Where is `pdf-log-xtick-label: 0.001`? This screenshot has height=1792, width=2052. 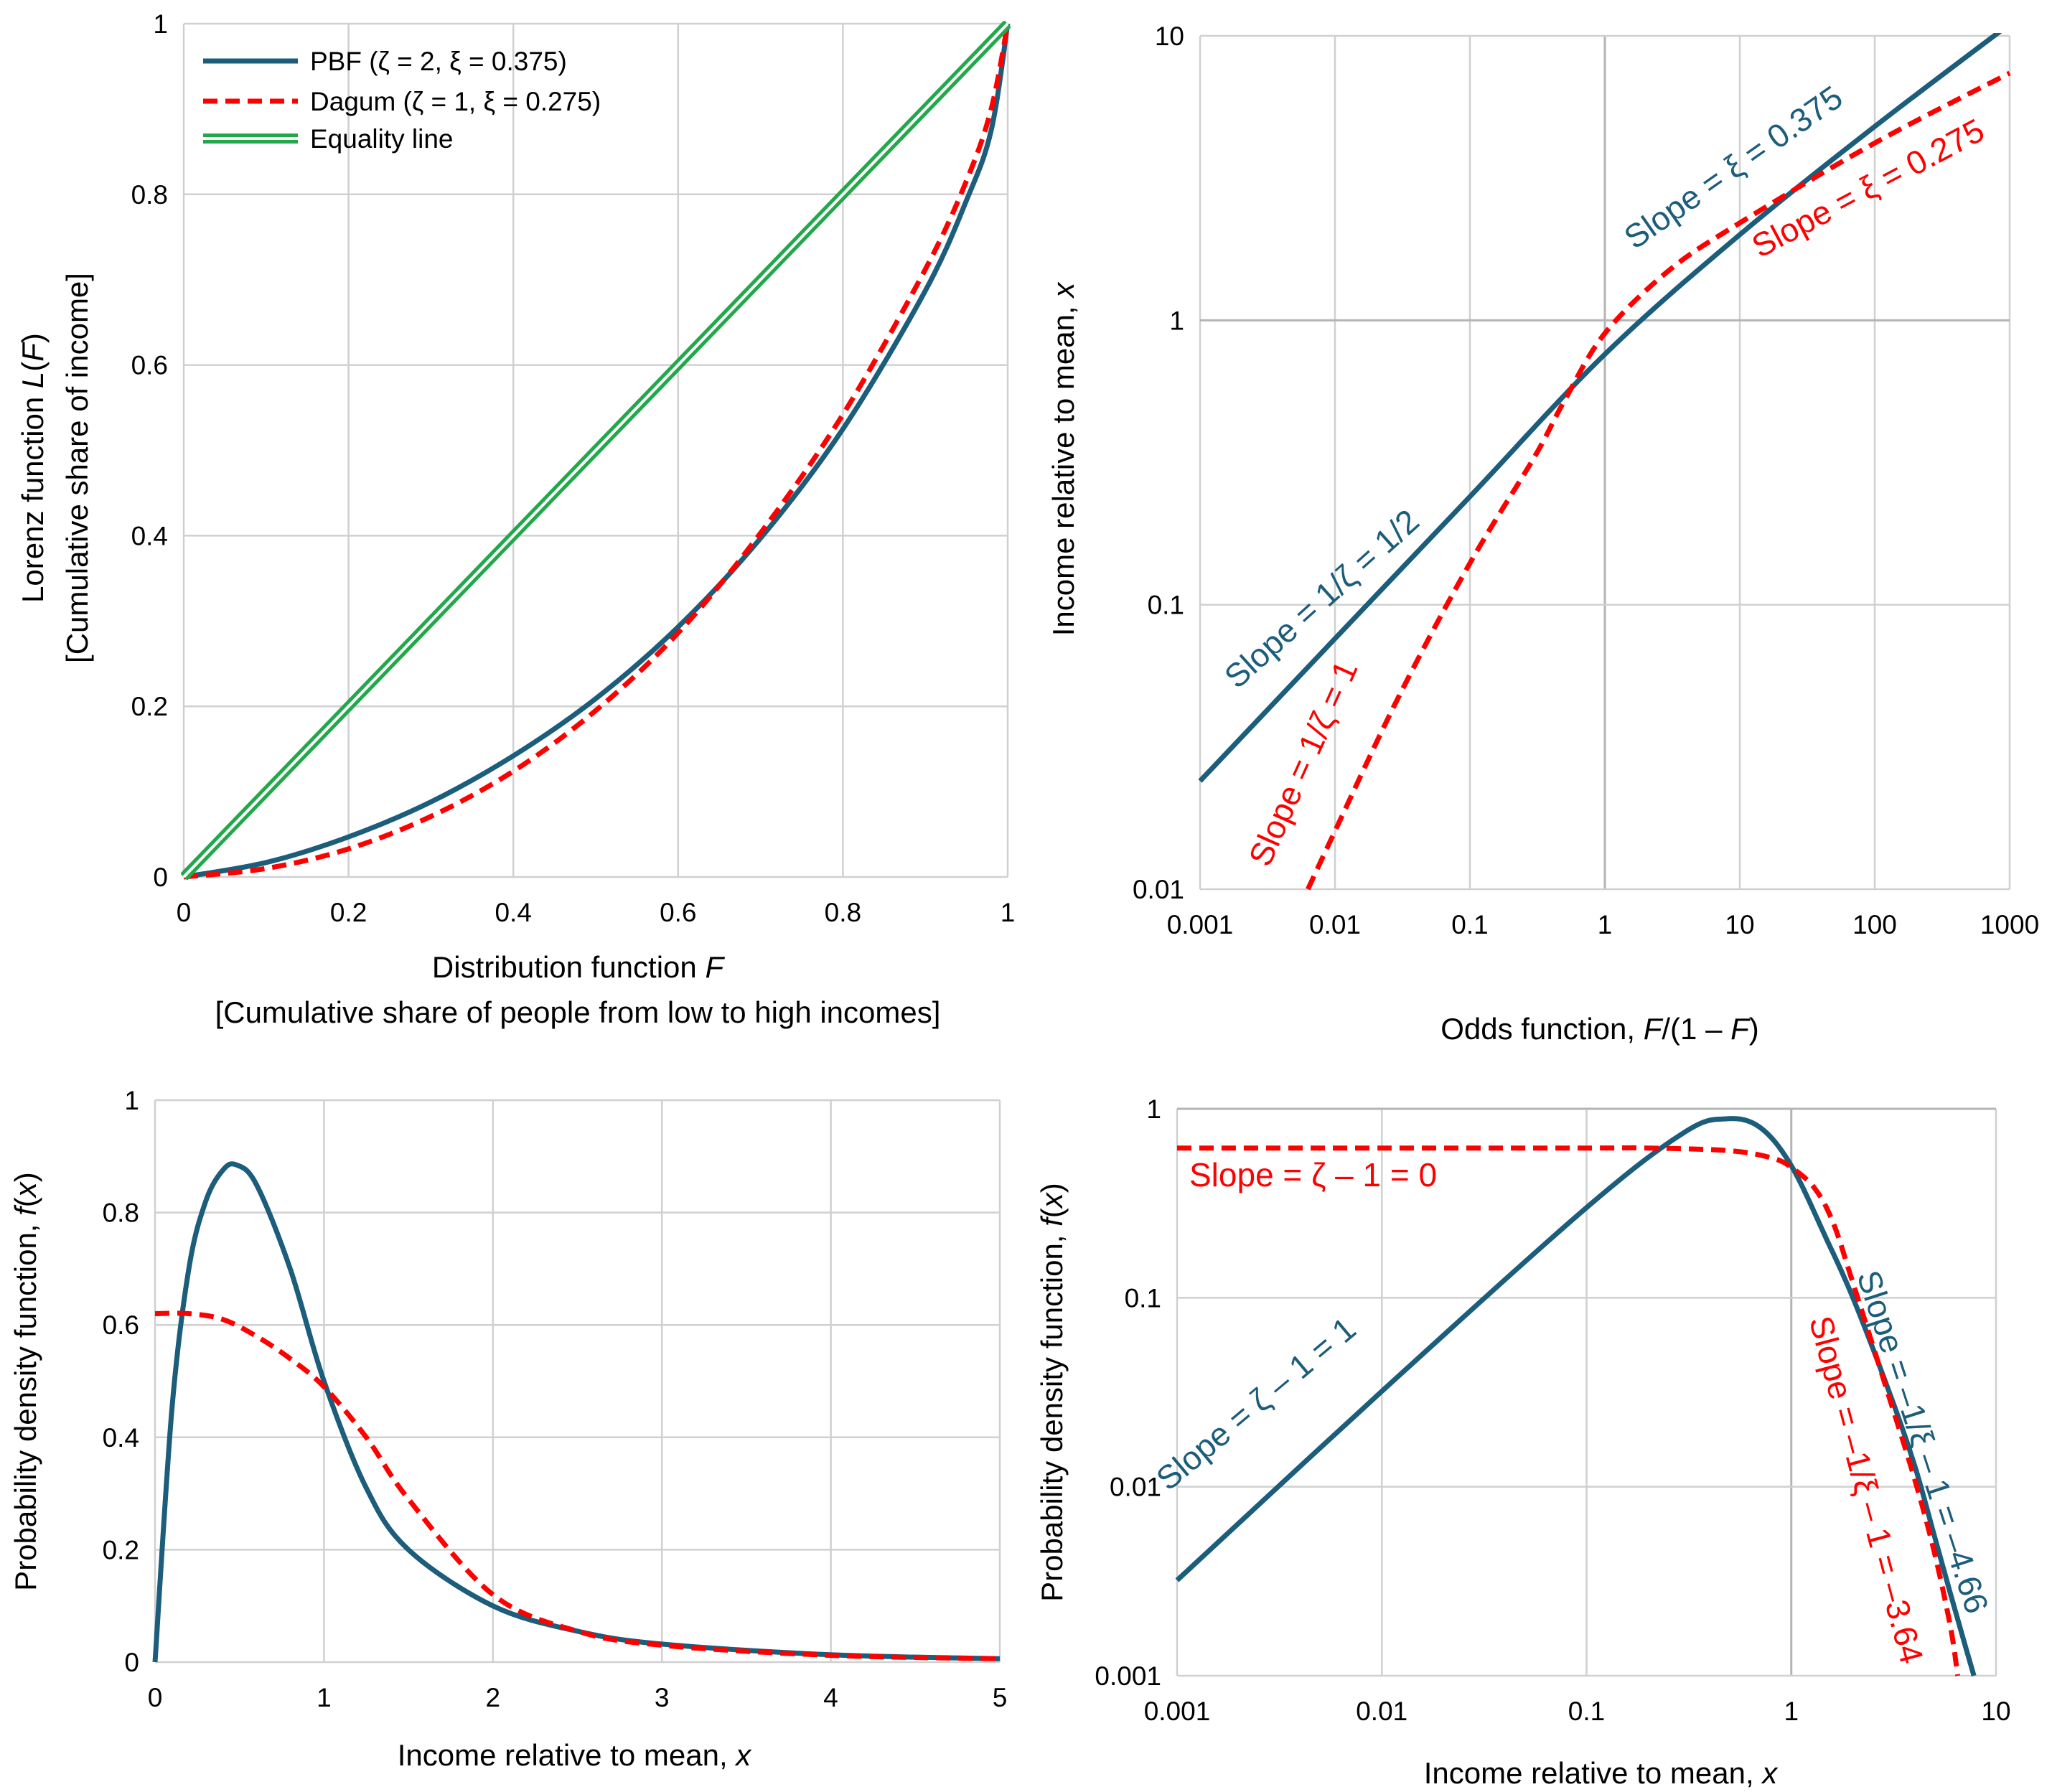
pdf-log-xtick-label: 0.001 is located at coordinates (1178, 1711).